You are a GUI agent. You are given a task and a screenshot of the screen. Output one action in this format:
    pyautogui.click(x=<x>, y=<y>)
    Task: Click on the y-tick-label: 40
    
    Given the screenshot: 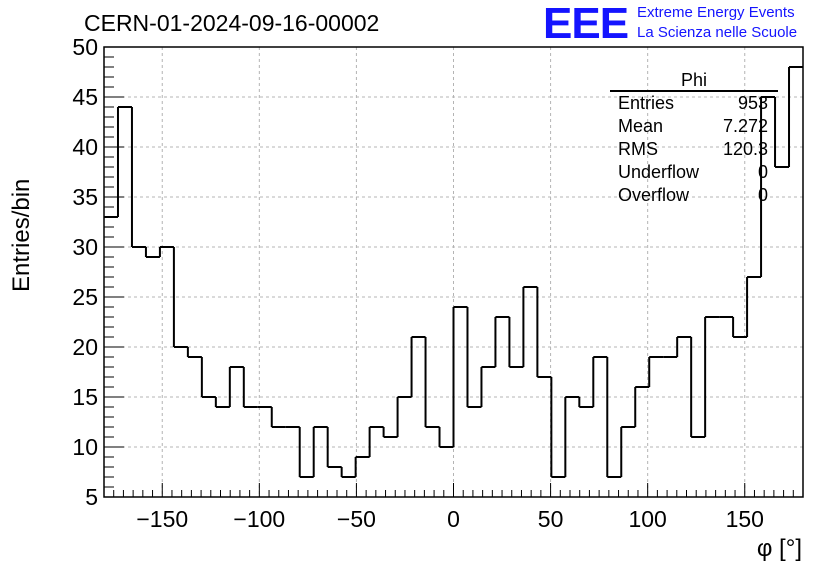 What is the action you would take?
    pyautogui.click(x=85, y=147)
    